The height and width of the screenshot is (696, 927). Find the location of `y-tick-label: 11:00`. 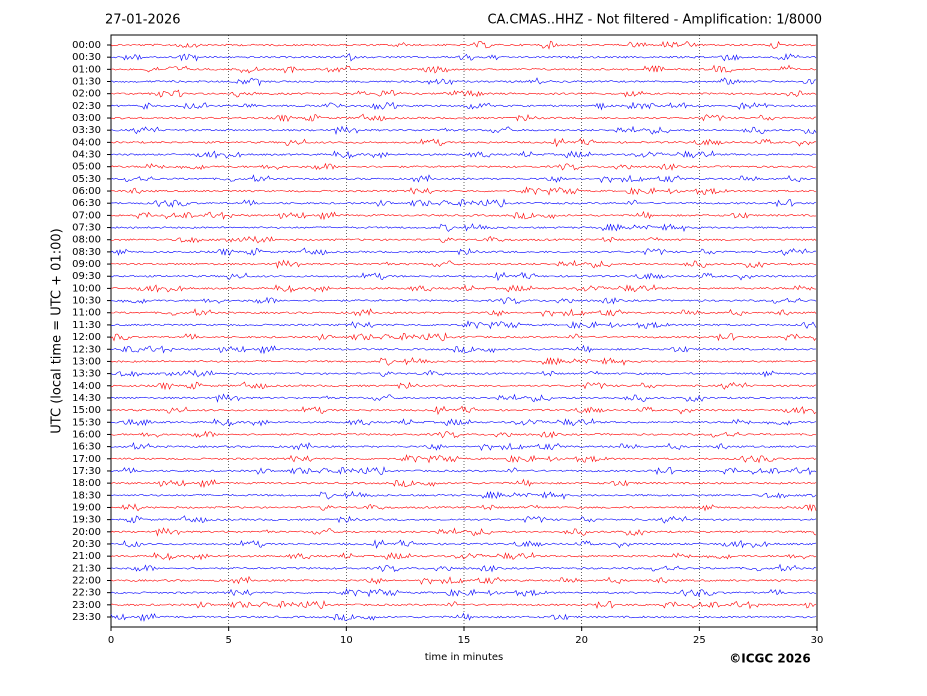

y-tick-label: 11:00 is located at coordinates (86, 313).